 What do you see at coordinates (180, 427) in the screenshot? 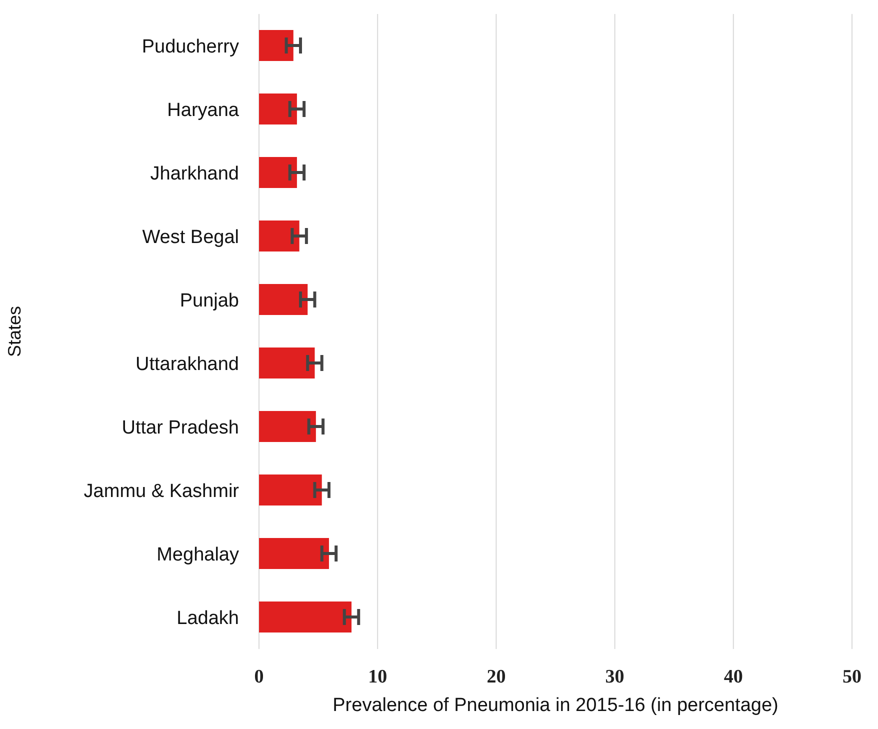
I see `y-tick-label: Uttar Pradesh` at bounding box center [180, 427].